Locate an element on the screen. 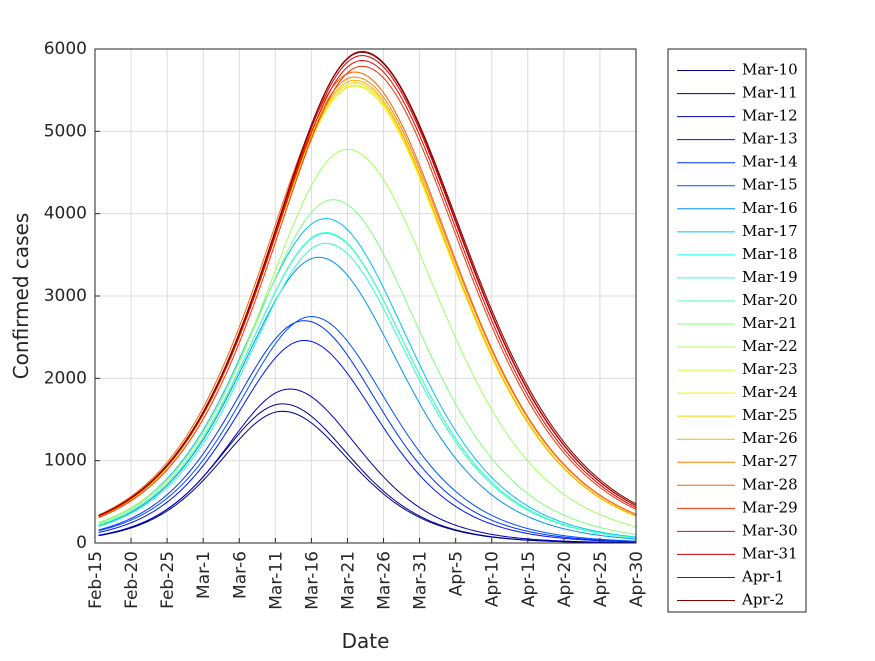  x-tick-label: Apr-5 is located at coordinates (457, 573).